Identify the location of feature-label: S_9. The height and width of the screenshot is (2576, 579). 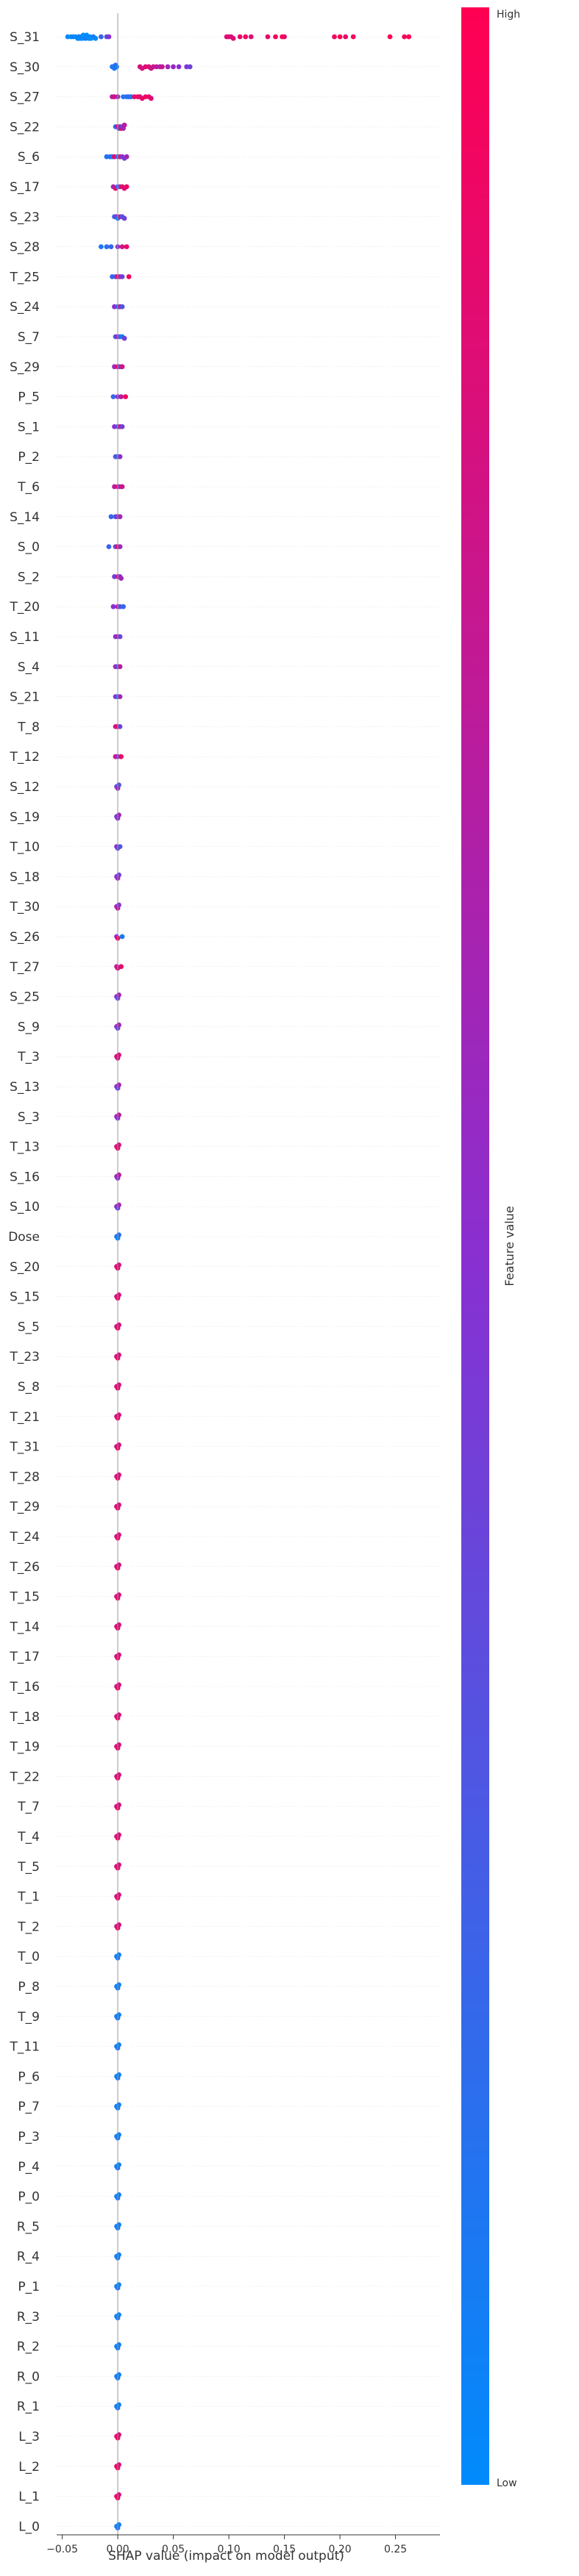
(29, 1027).